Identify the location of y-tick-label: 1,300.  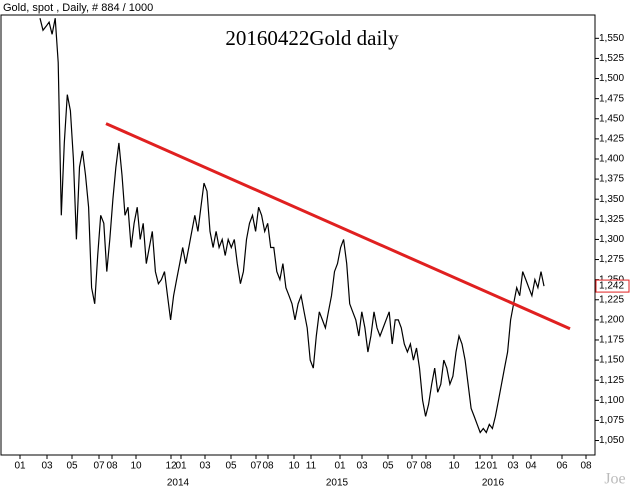
(611, 239).